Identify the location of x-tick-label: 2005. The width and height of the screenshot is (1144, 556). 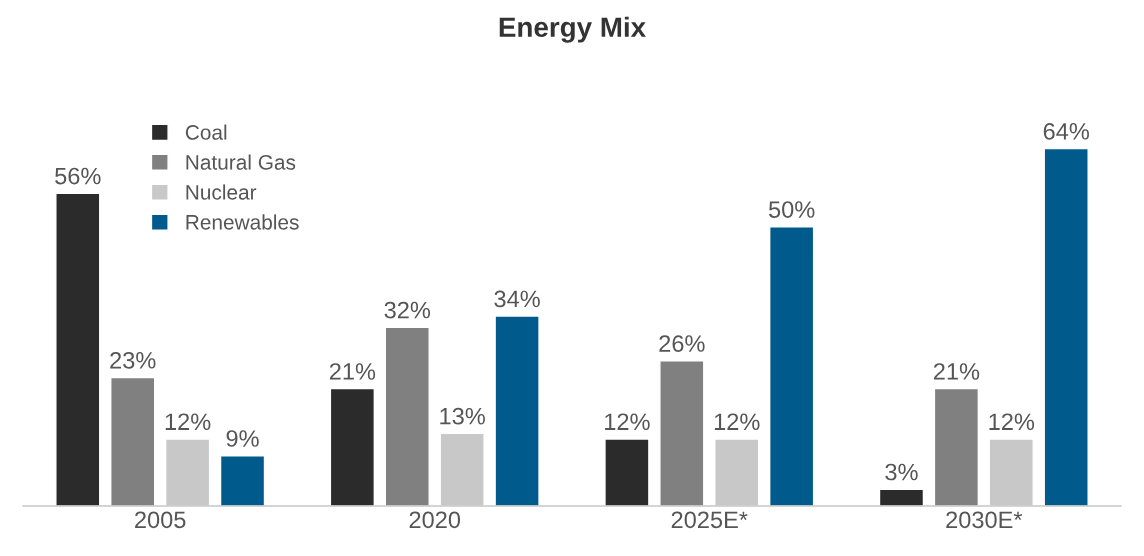
(160, 520).